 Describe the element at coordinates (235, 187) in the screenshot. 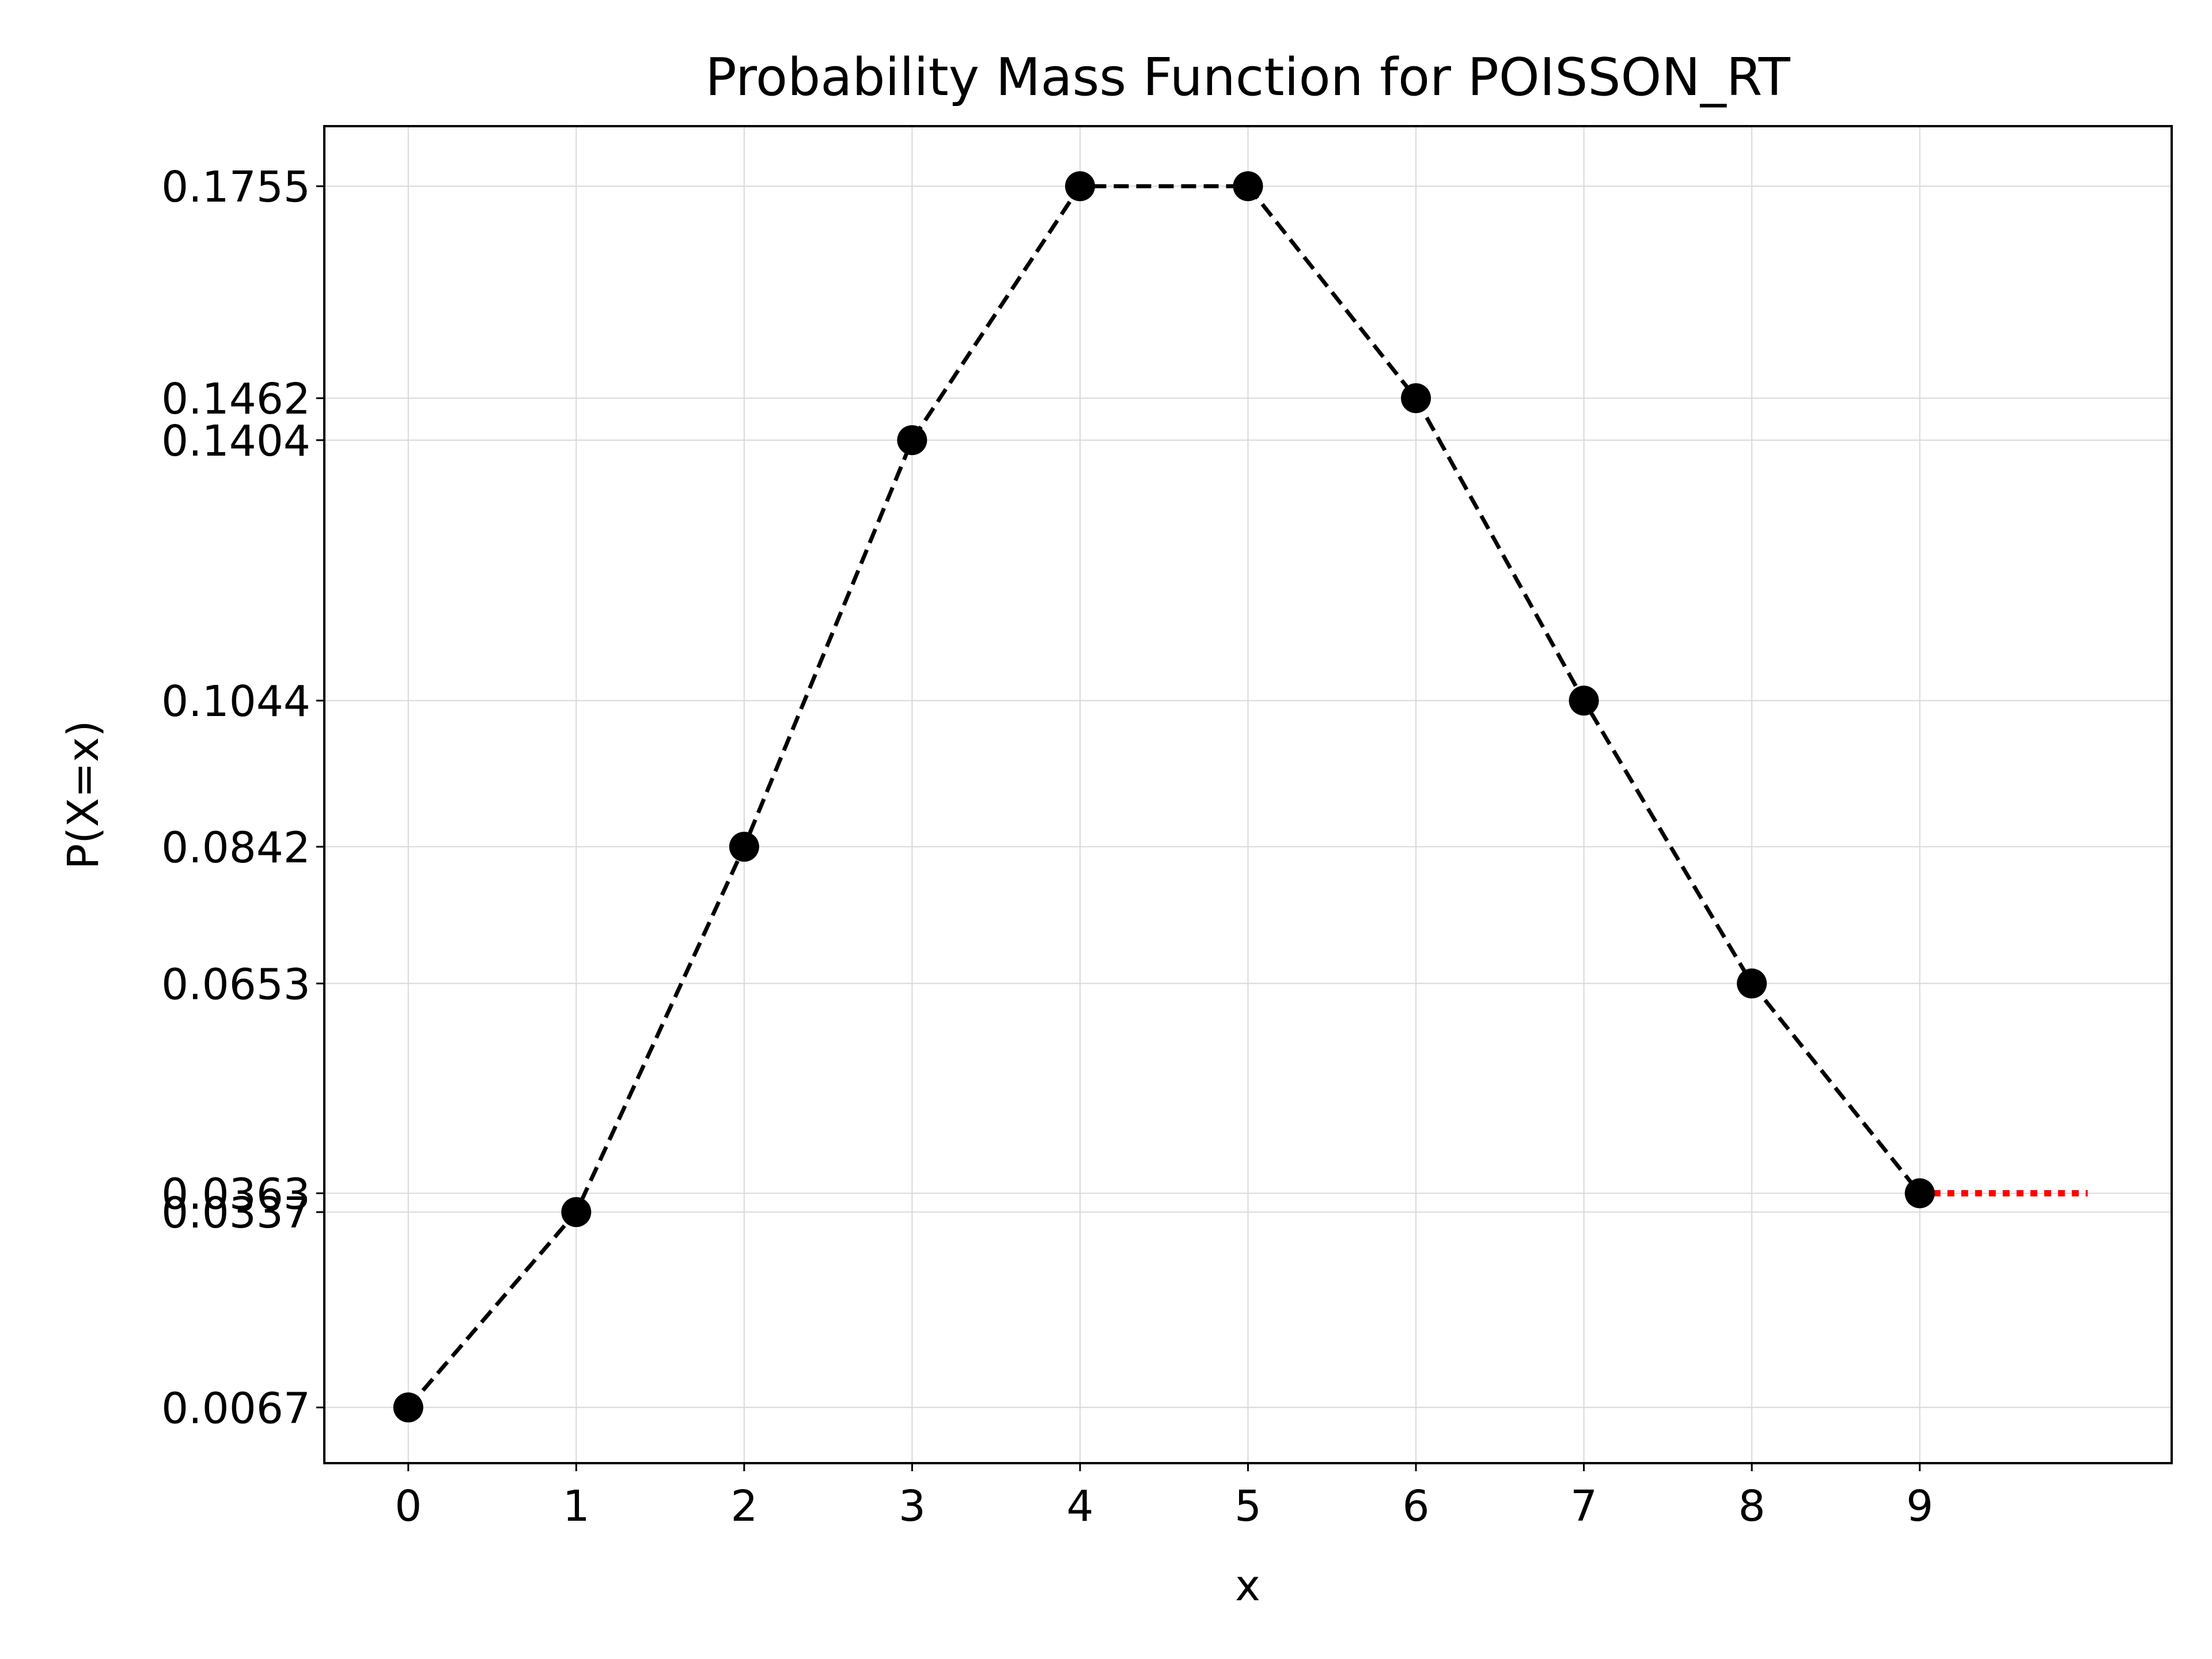

I see `y-tick-label: 0.1755` at that location.